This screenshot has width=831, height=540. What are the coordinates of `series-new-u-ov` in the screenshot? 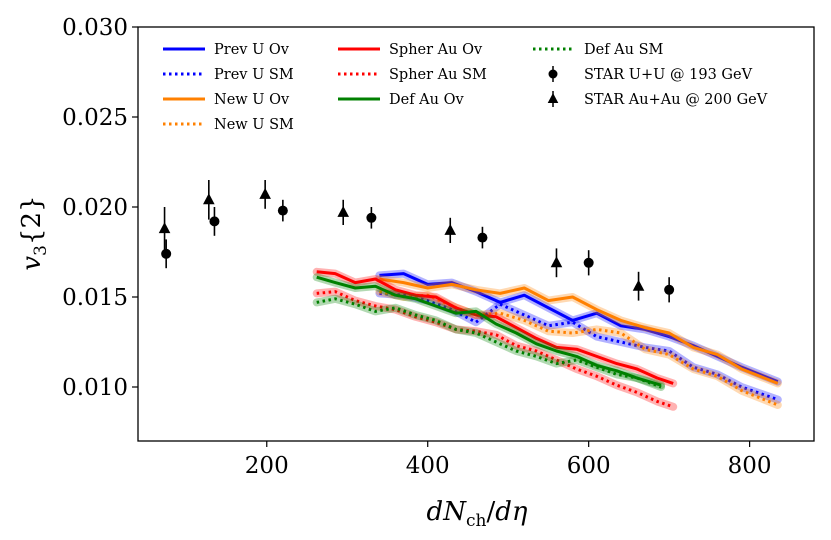 It's located at (578, 331).